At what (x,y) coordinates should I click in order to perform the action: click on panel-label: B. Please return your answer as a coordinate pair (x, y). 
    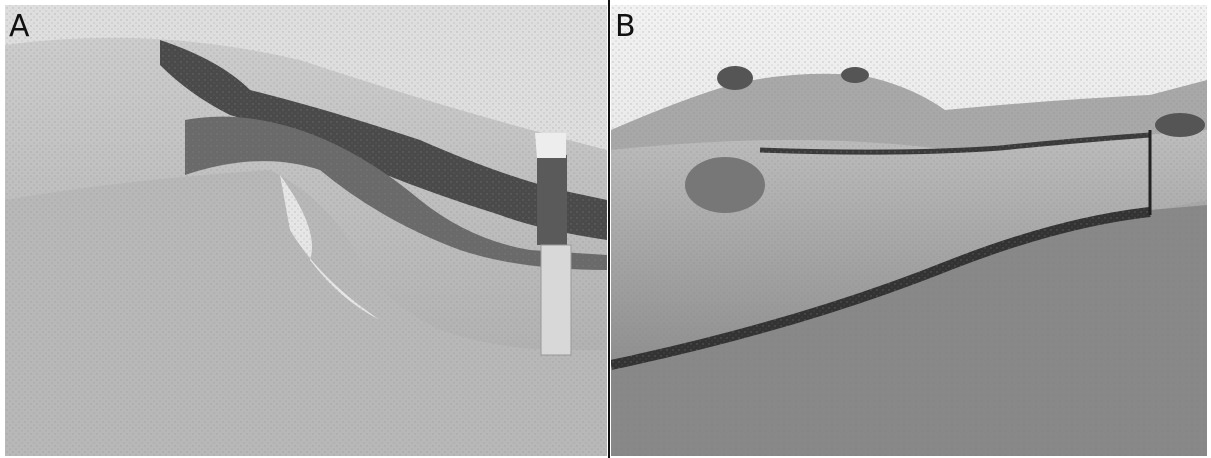
    Looking at the image, I should click on (625, 26).